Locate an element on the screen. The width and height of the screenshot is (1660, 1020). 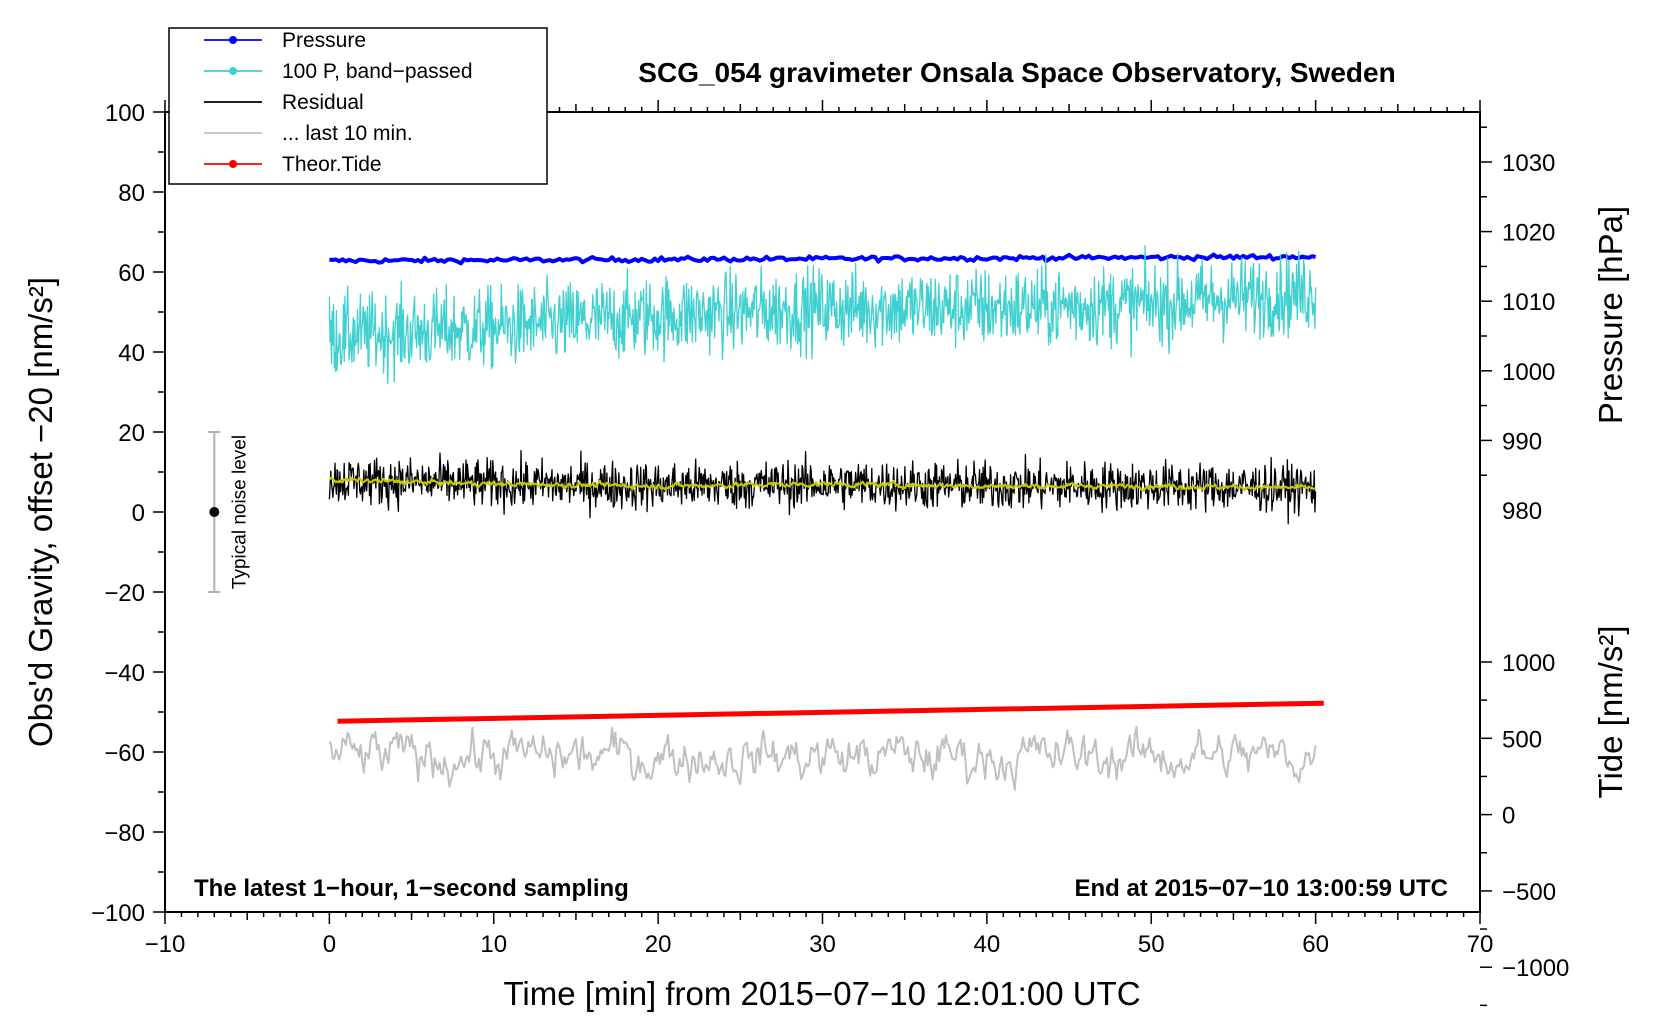
x-tick-label: 10 is located at coordinates (493, 944).